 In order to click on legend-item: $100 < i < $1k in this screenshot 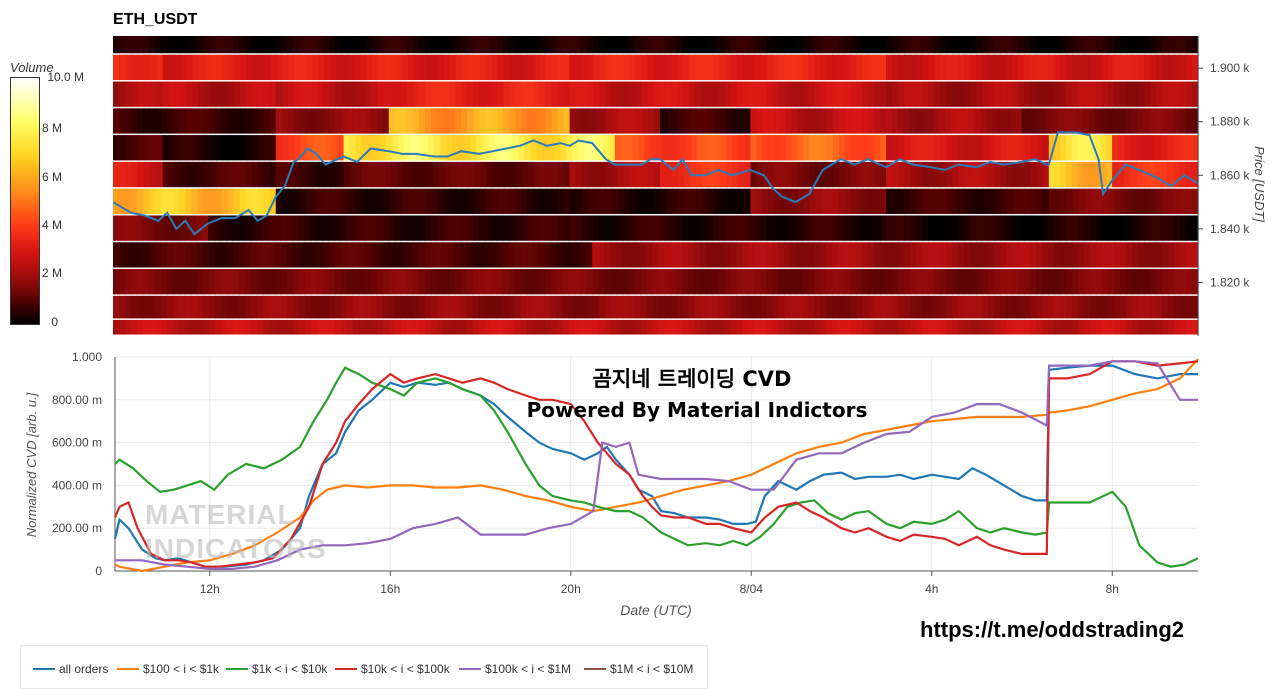, I will do `click(168, 669)`.